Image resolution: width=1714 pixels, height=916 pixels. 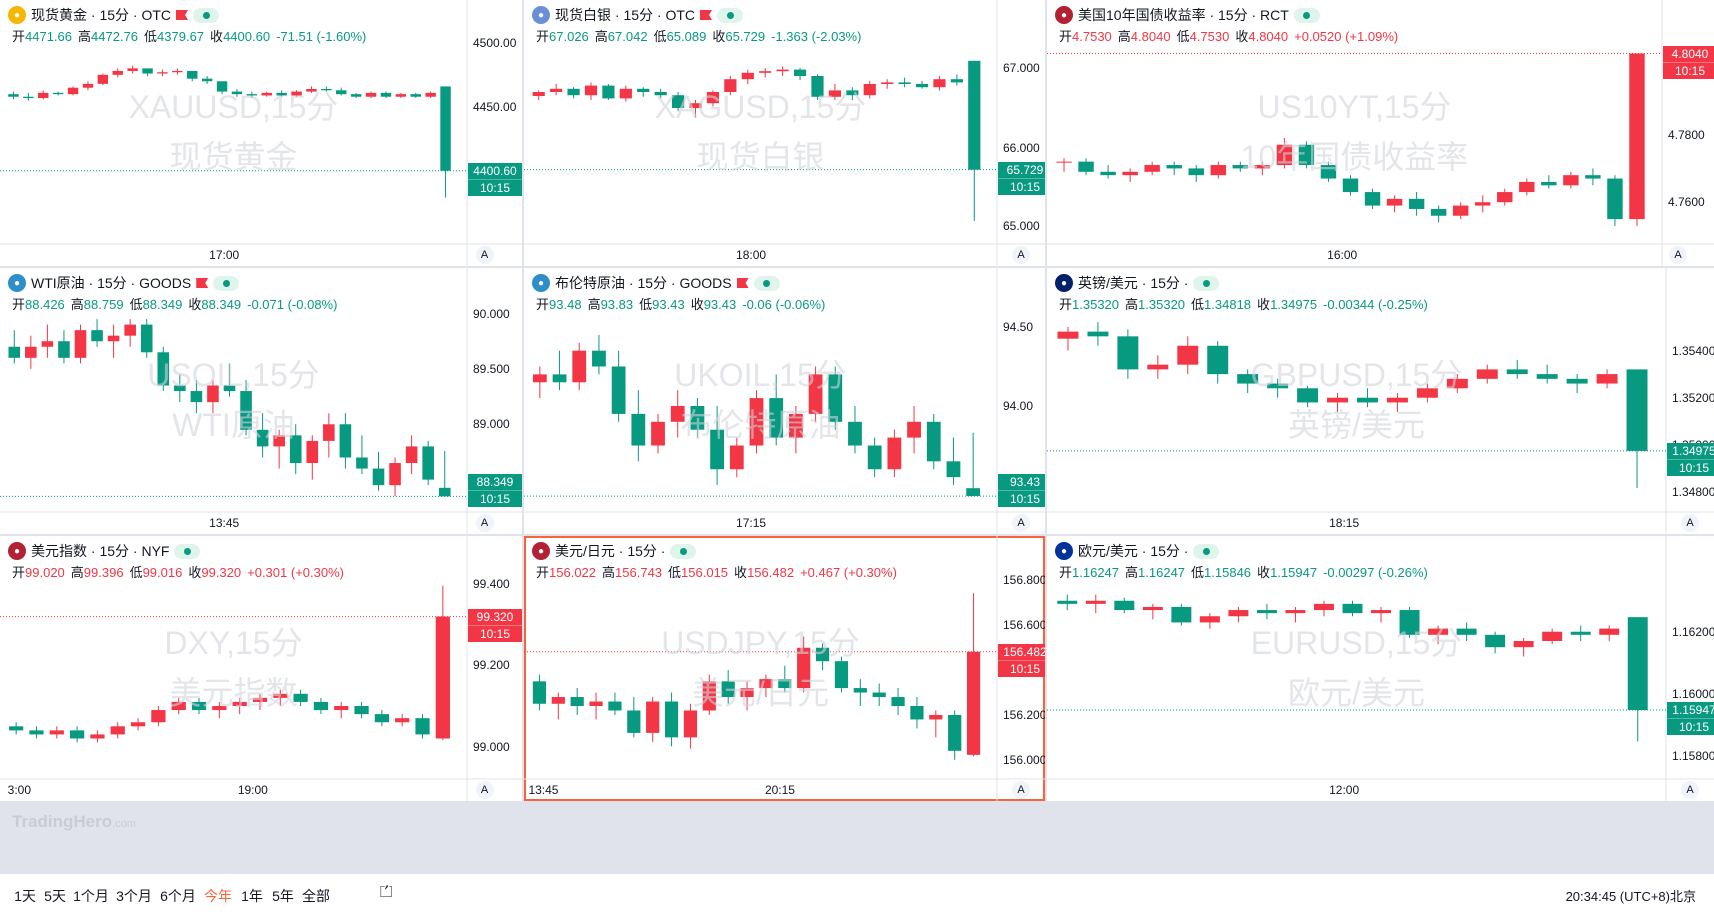 What do you see at coordinates (224, 523) in the screenshot?
I see `time-axis-label: 13:45` at bounding box center [224, 523].